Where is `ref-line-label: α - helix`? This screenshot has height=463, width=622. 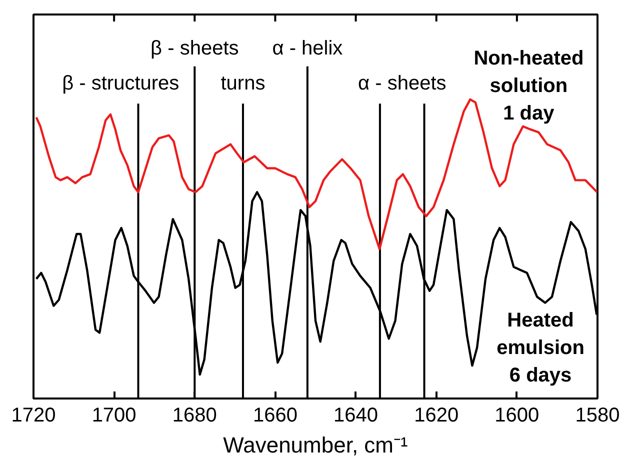
ref-line-label: α - helix is located at coordinates (307, 49).